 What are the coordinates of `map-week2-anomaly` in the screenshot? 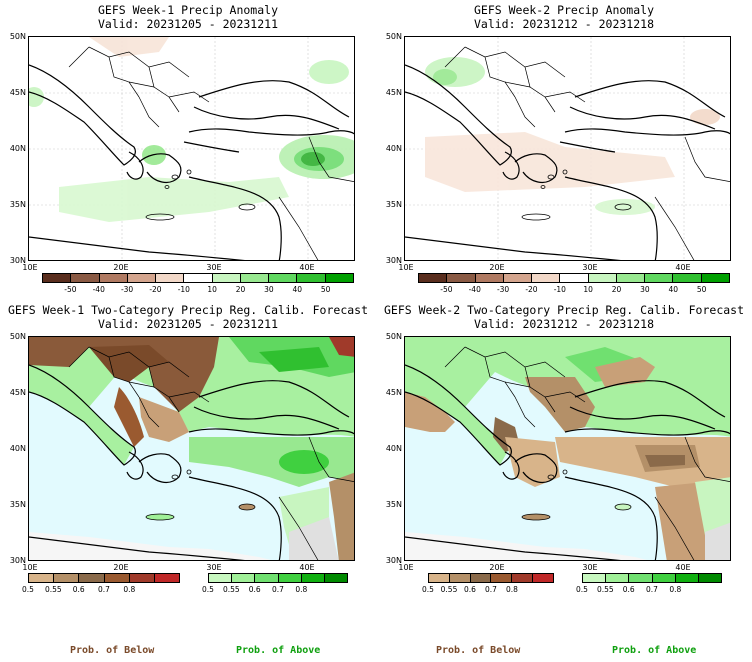 It's located at (567, 148).